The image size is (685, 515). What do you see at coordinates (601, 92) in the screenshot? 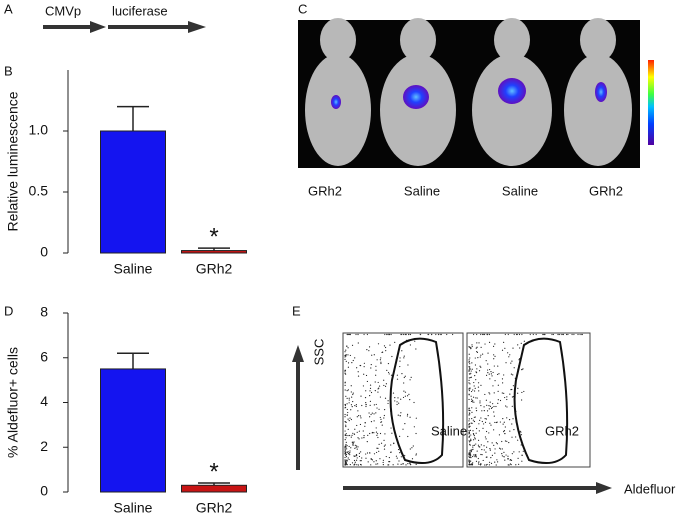
I see `signal` at bounding box center [601, 92].